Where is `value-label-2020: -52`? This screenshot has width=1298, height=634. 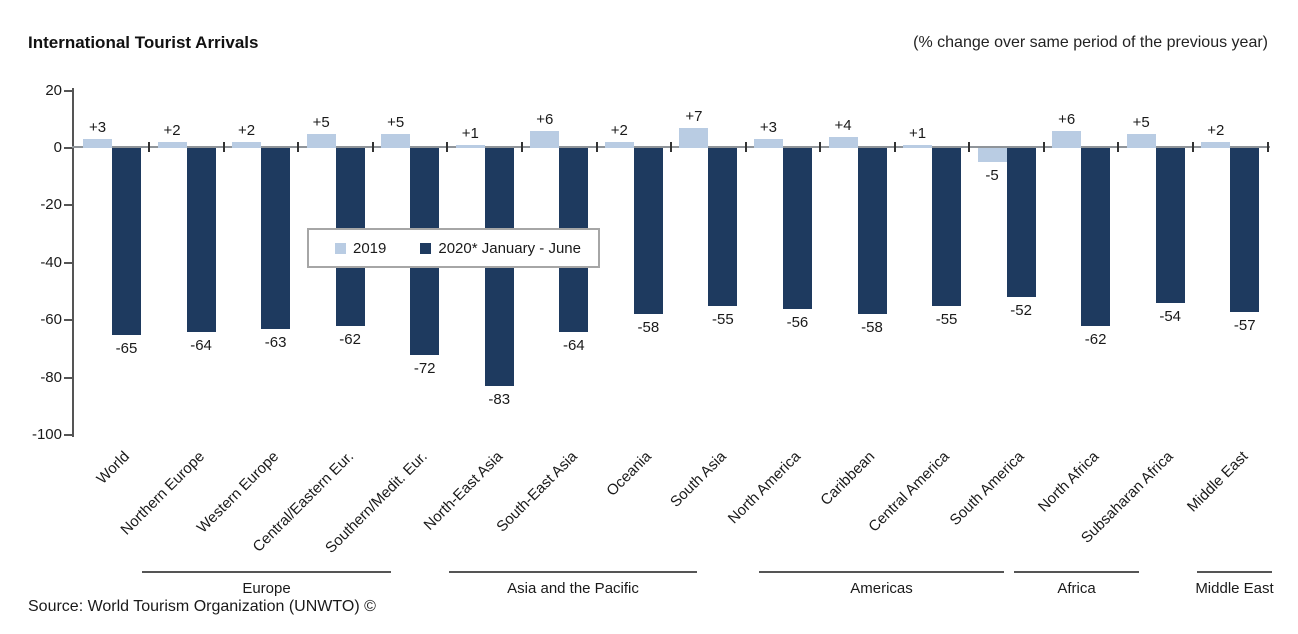
value-label-2020: -52 is located at coordinates (1021, 311).